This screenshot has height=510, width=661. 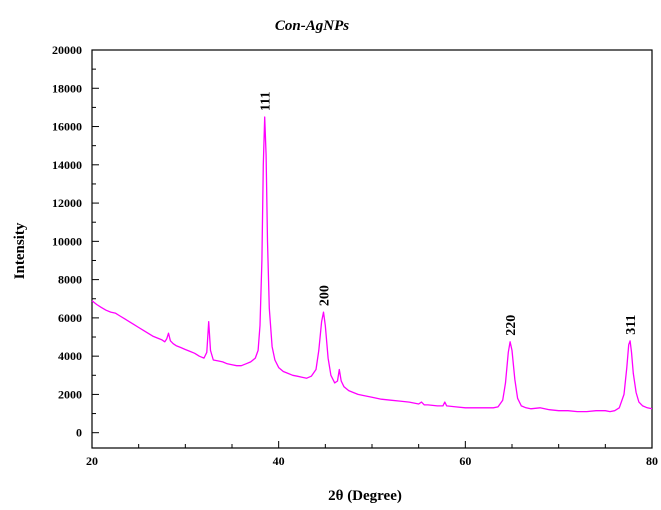 What do you see at coordinates (70, 318) in the screenshot?
I see `y-tick-label: 6000` at bounding box center [70, 318].